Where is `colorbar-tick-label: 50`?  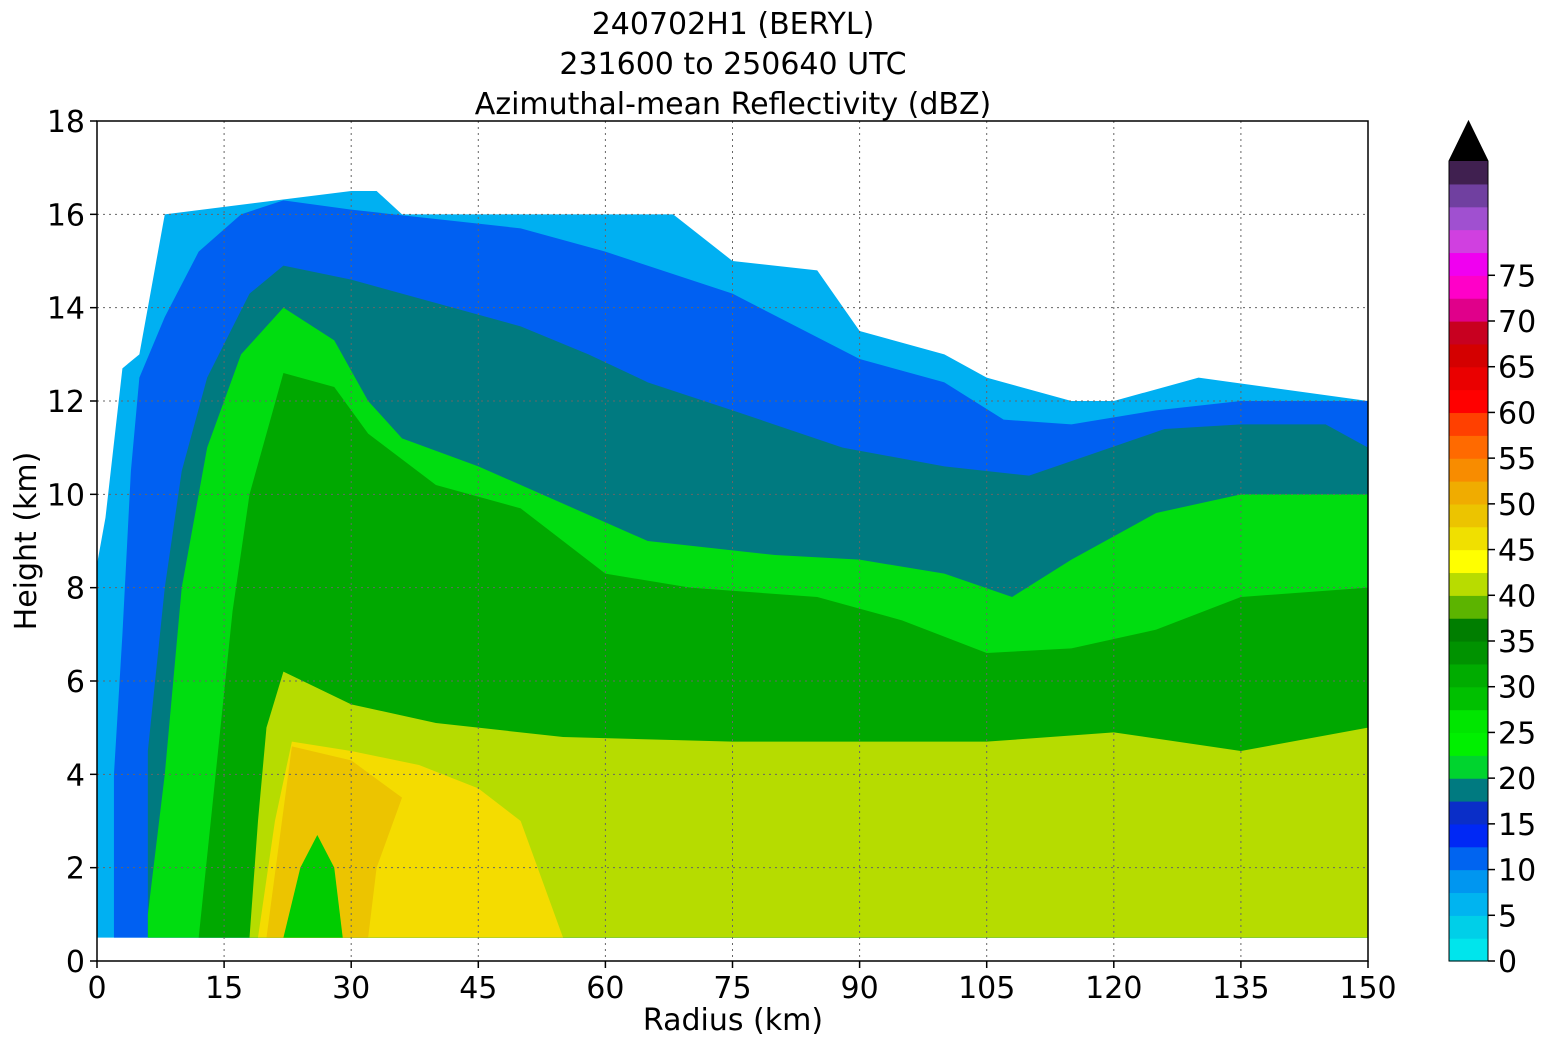
colorbar-tick-label: 50 is located at coordinates (1517, 505).